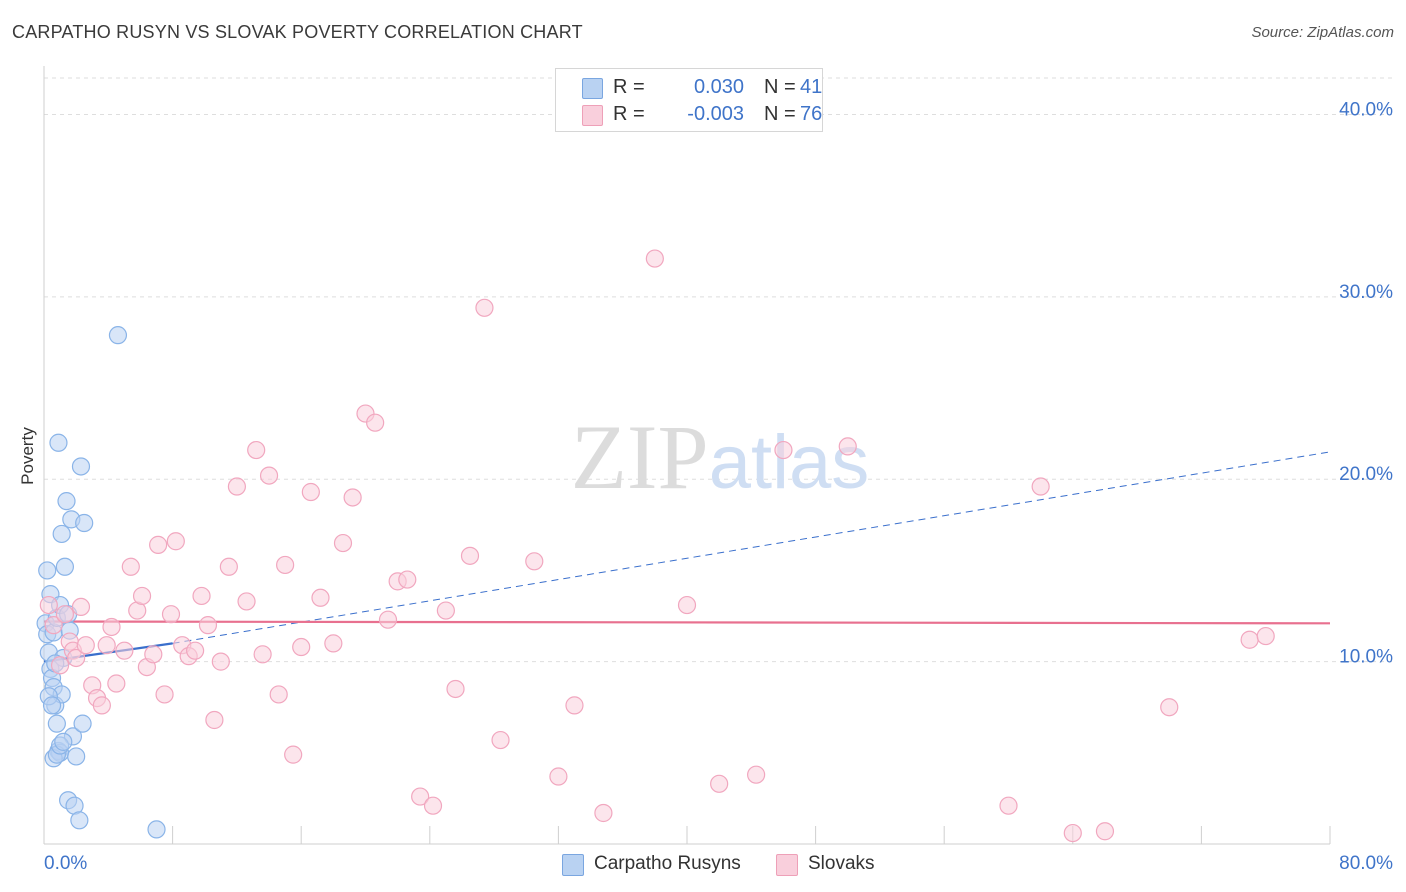 This screenshot has width=1406, height=892. I want to click on y-tick-label: 20.0%, so click(1366, 474).